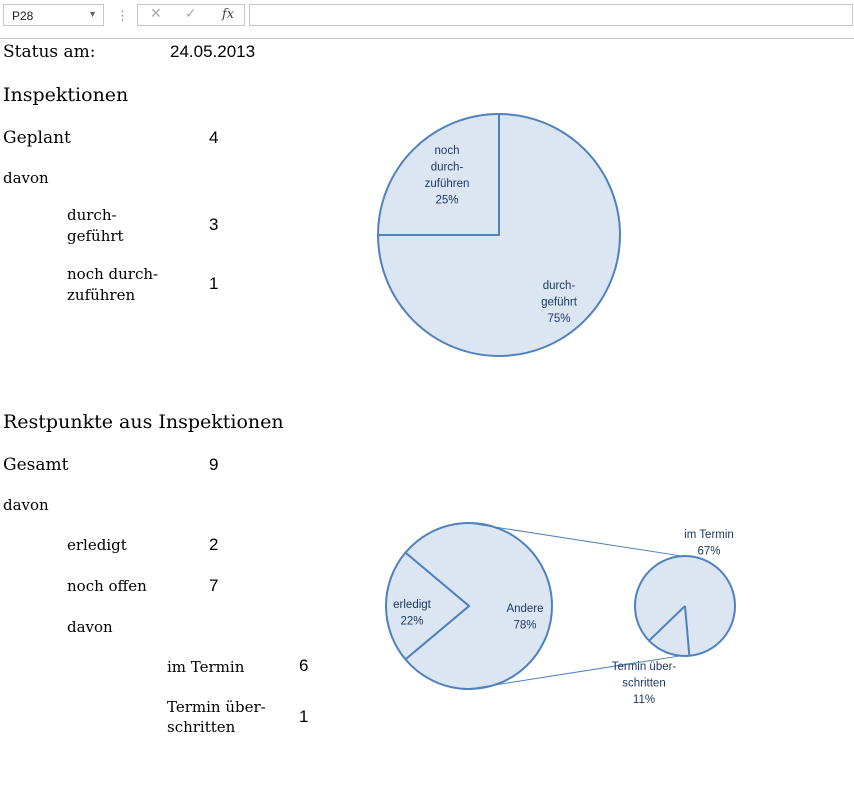 This screenshot has width=854, height=789. Describe the element at coordinates (214, 283) in the screenshot. I see `open-value: 1` at that location.